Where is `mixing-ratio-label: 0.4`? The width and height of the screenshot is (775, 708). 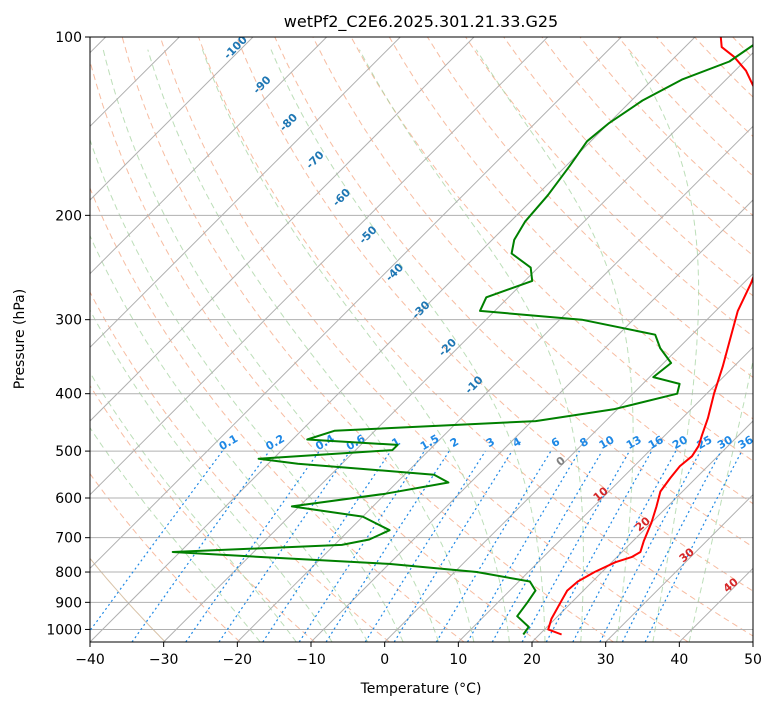
mixing-ratio-label: 0.4 is located at coordinates (325, 442).